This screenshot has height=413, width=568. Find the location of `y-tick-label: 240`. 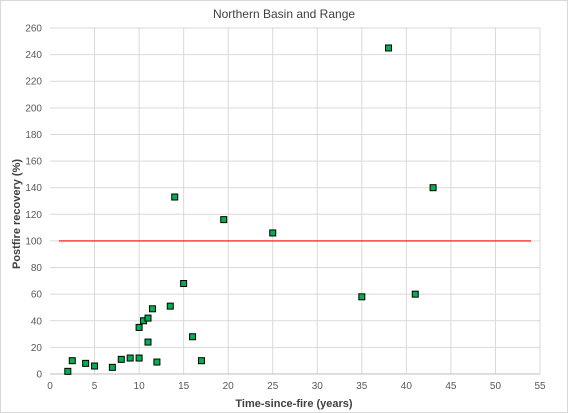

y-tick-label: 240 is located at coordinates (33, 55).